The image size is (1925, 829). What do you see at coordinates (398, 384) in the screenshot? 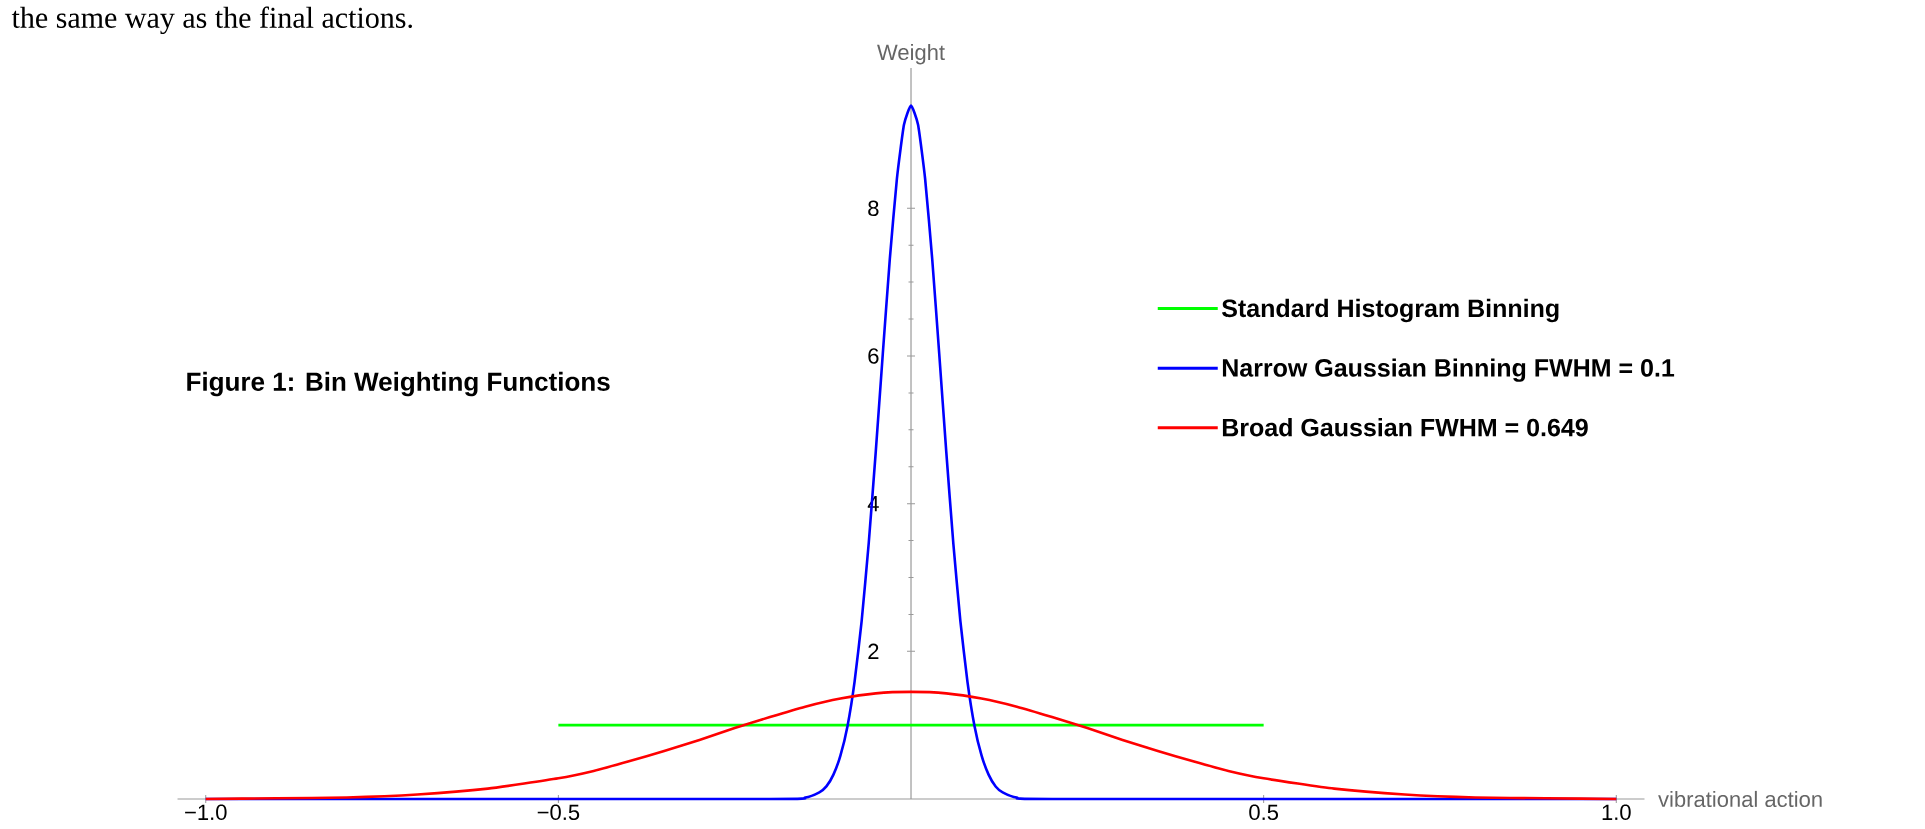
I see `text: Figure 1: Bin Weighting Functions` at bounding box center [398, 384].